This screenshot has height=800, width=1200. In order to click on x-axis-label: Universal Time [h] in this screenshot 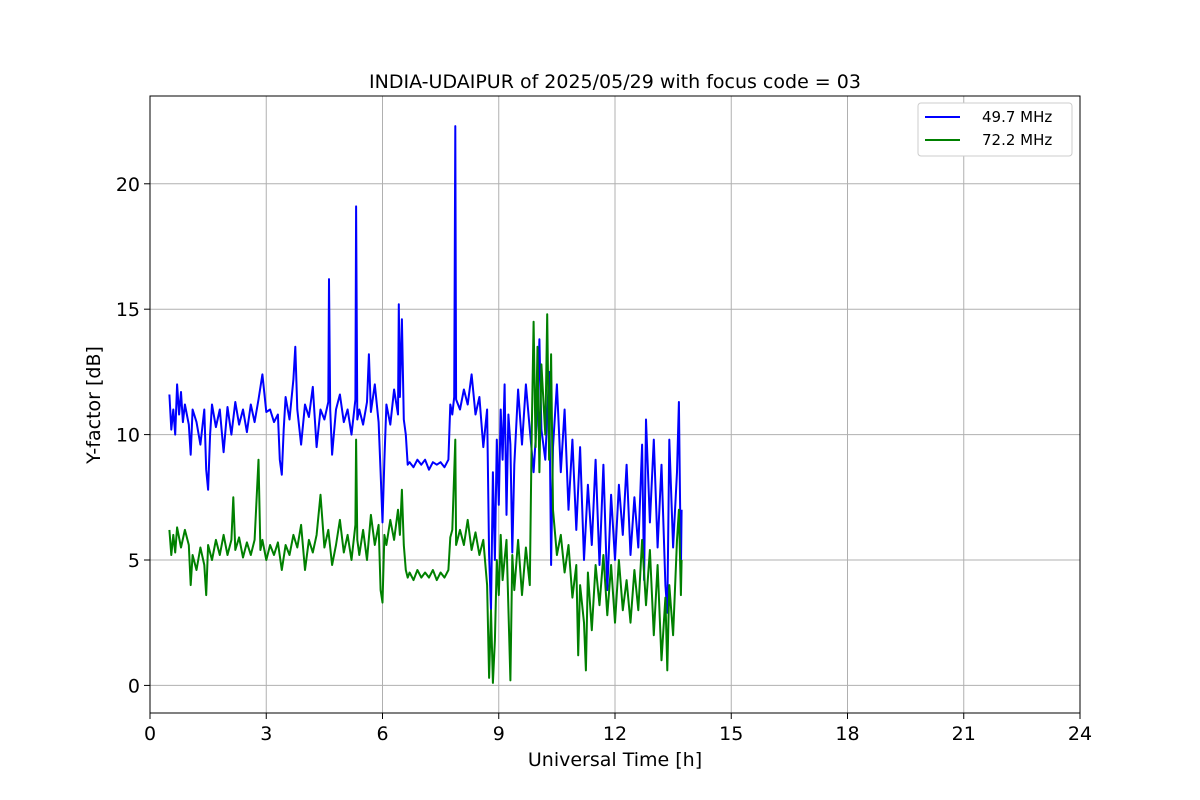, I will do `click(615, 760)`.